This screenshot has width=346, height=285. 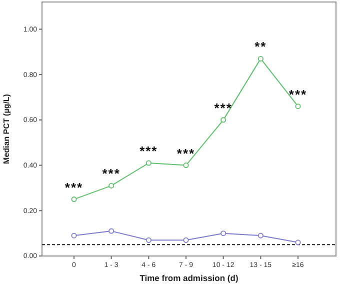 What do you see at coordinates (260, 46) in the screenshot?
I see `annotation: **` at bounding box center [260, 46].